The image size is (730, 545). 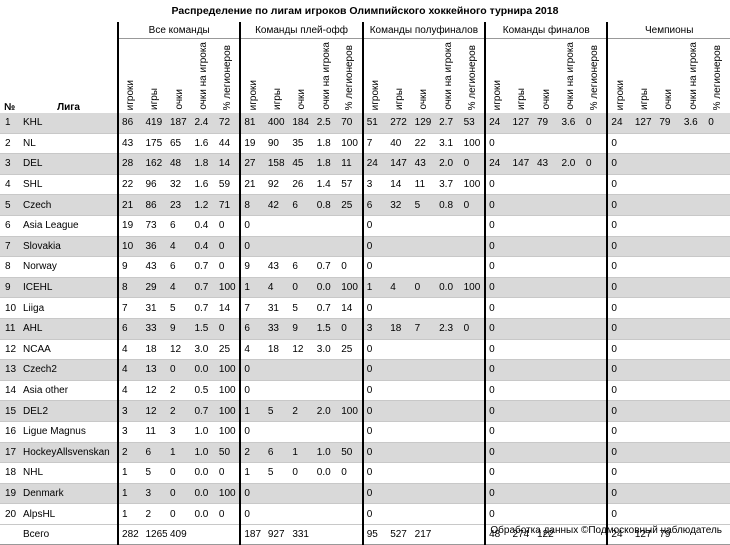 What do you see at coordinates (365, 185) in the screenshot?
I see `table-row: 4 SHL 22 96 32 1.6 59 21 92 26 1.4 57 3 14 11 3.7 100 0 0` at bounding box center [365, 185].